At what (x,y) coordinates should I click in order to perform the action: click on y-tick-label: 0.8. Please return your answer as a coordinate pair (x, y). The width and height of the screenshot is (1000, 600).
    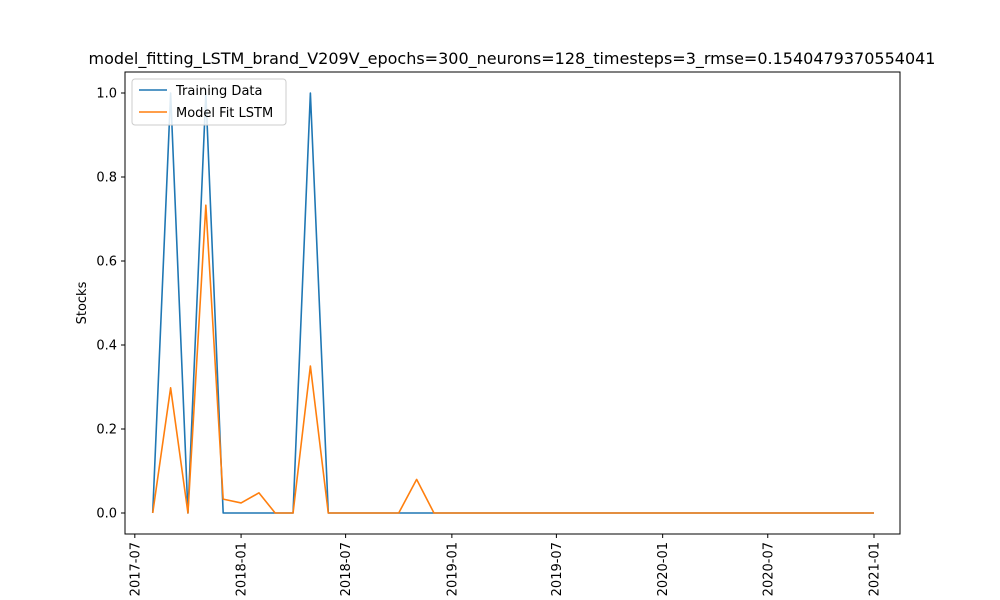
    Looking at the image, I should click on (106, 178).